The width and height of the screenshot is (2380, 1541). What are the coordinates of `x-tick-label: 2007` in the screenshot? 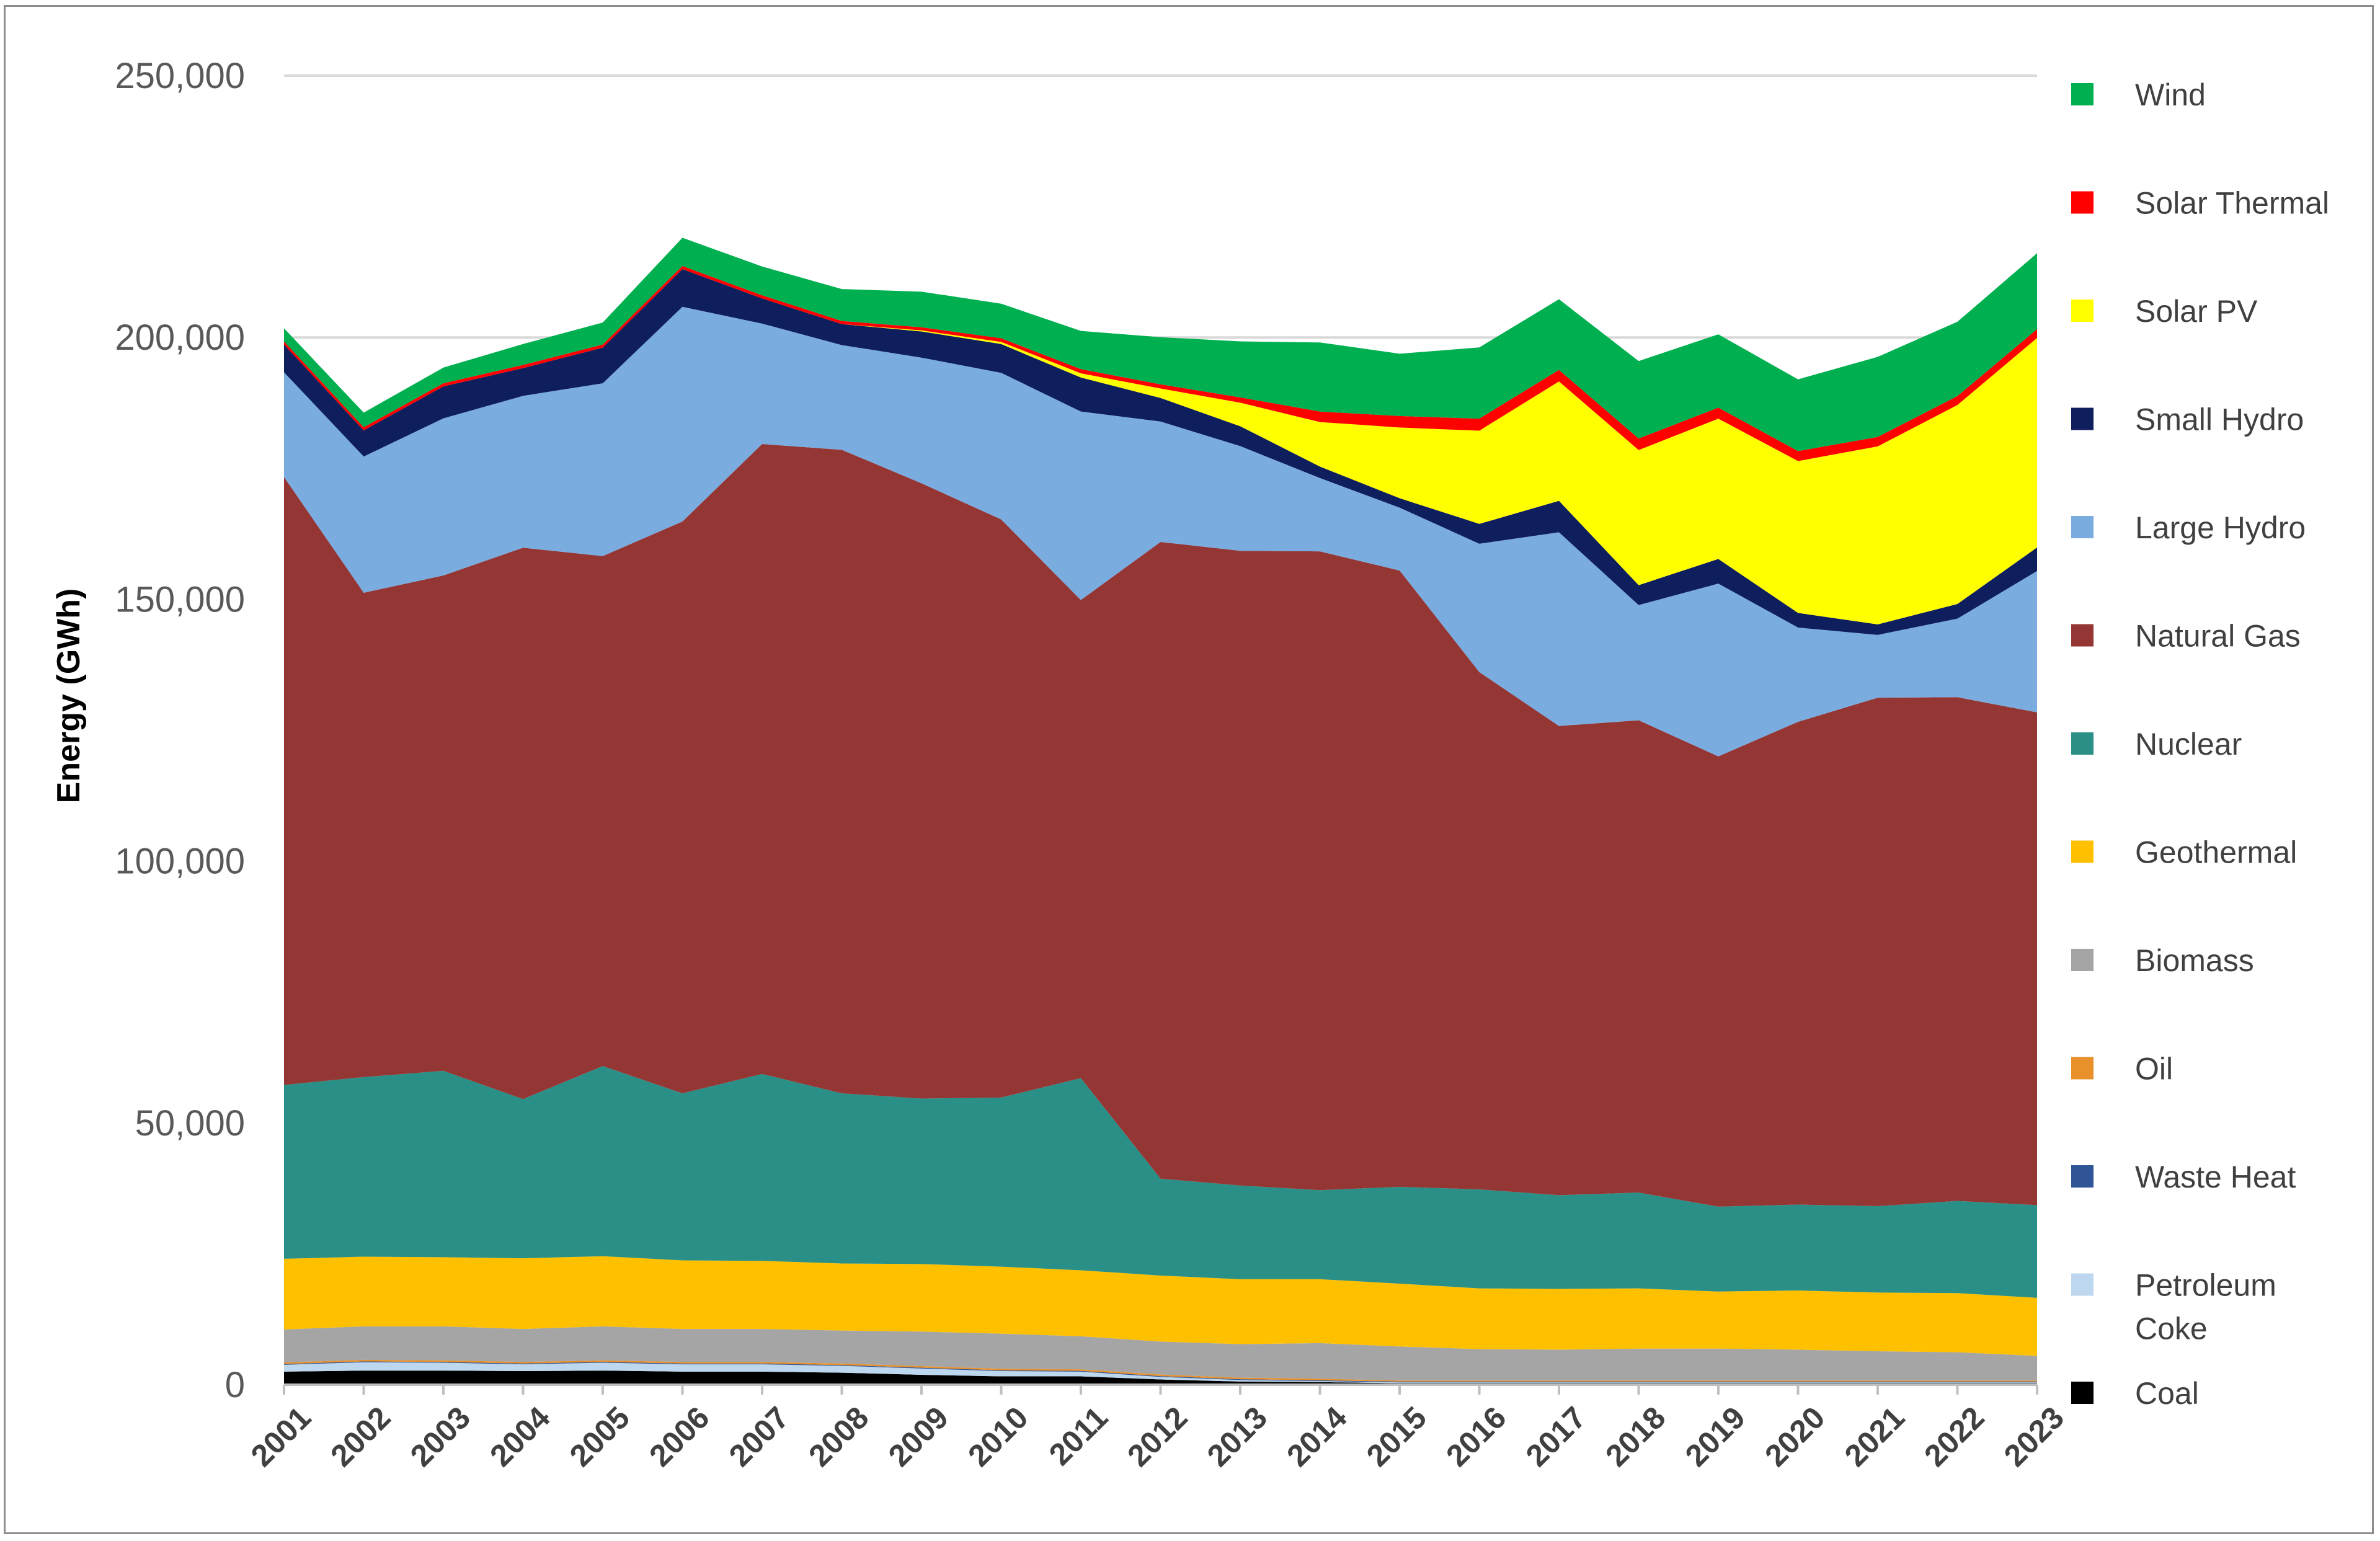 It's located at (759, 1436).